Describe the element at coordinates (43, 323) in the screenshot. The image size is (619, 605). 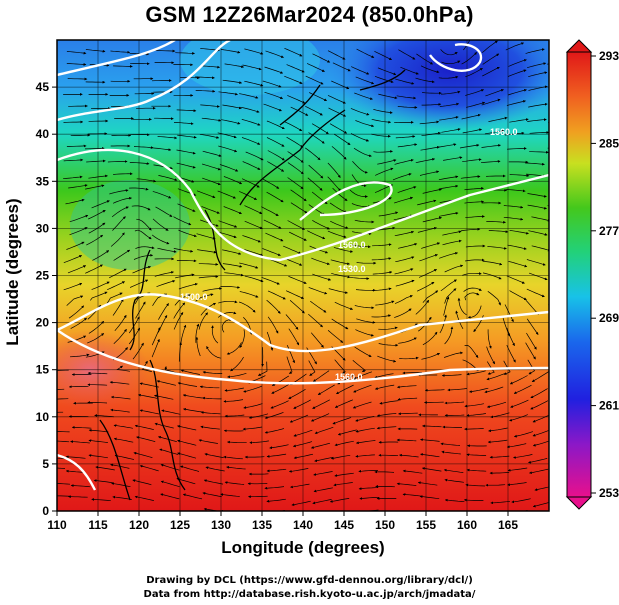
I see `y-tick-label: 20` at that location.